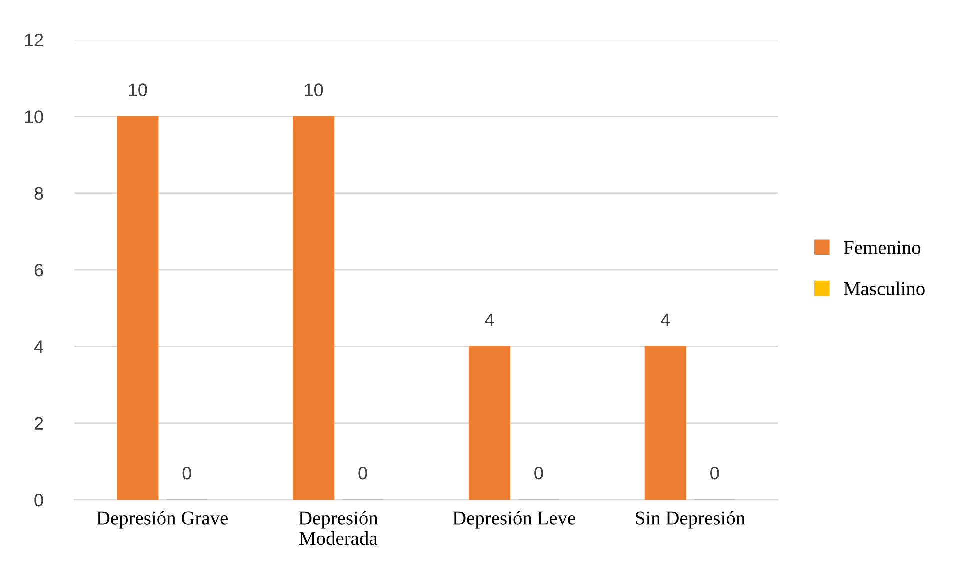  What do you see at coordinates (338, 528) in the screenshot?
I see `x-tick-label: Depresión Moderada` at bounding box center [338, 528].